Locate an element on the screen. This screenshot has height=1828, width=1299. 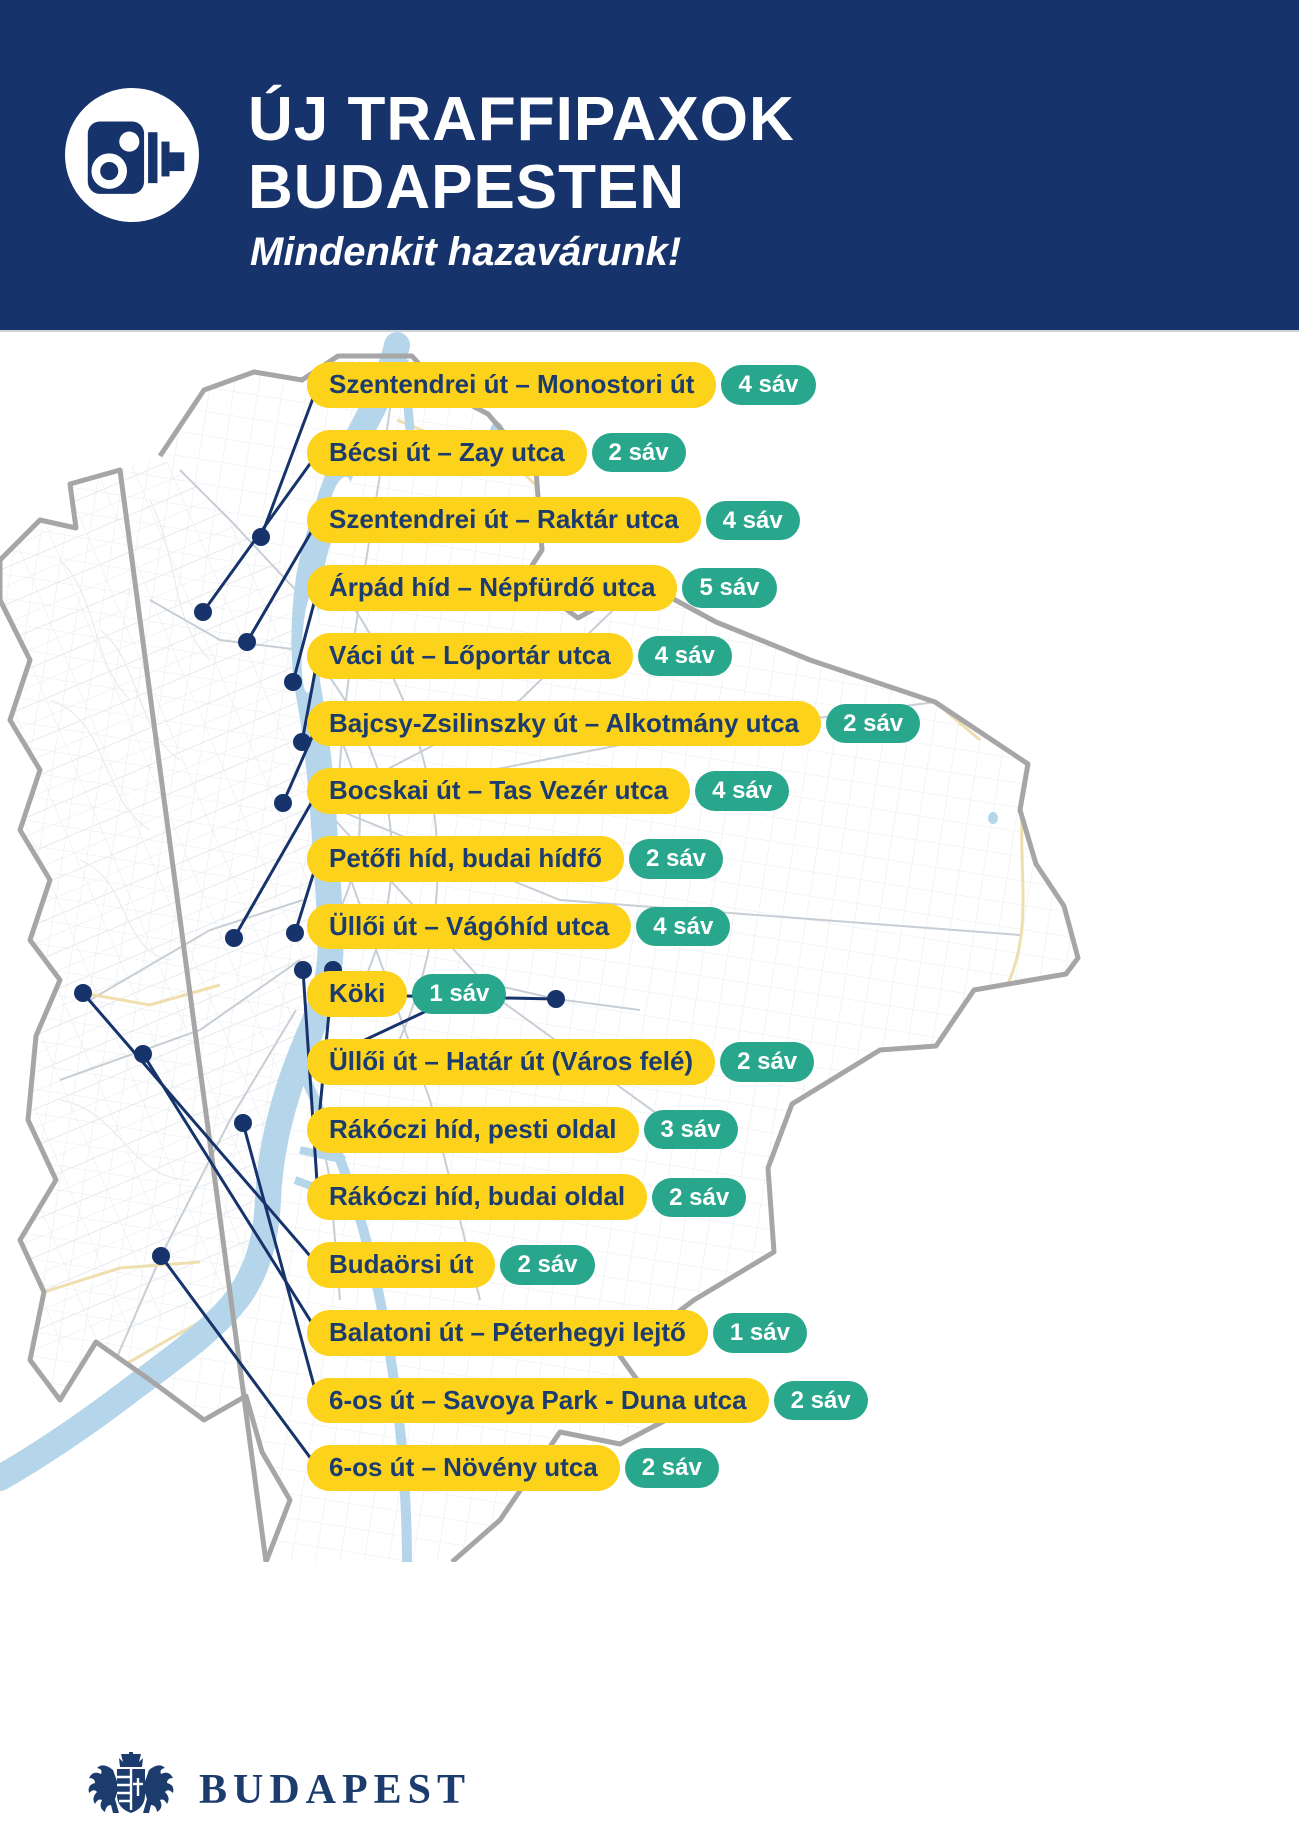
camera-location-row: Rákóczi híd, pesti oldal 3 sáv is located at coordinates (522, 1129).